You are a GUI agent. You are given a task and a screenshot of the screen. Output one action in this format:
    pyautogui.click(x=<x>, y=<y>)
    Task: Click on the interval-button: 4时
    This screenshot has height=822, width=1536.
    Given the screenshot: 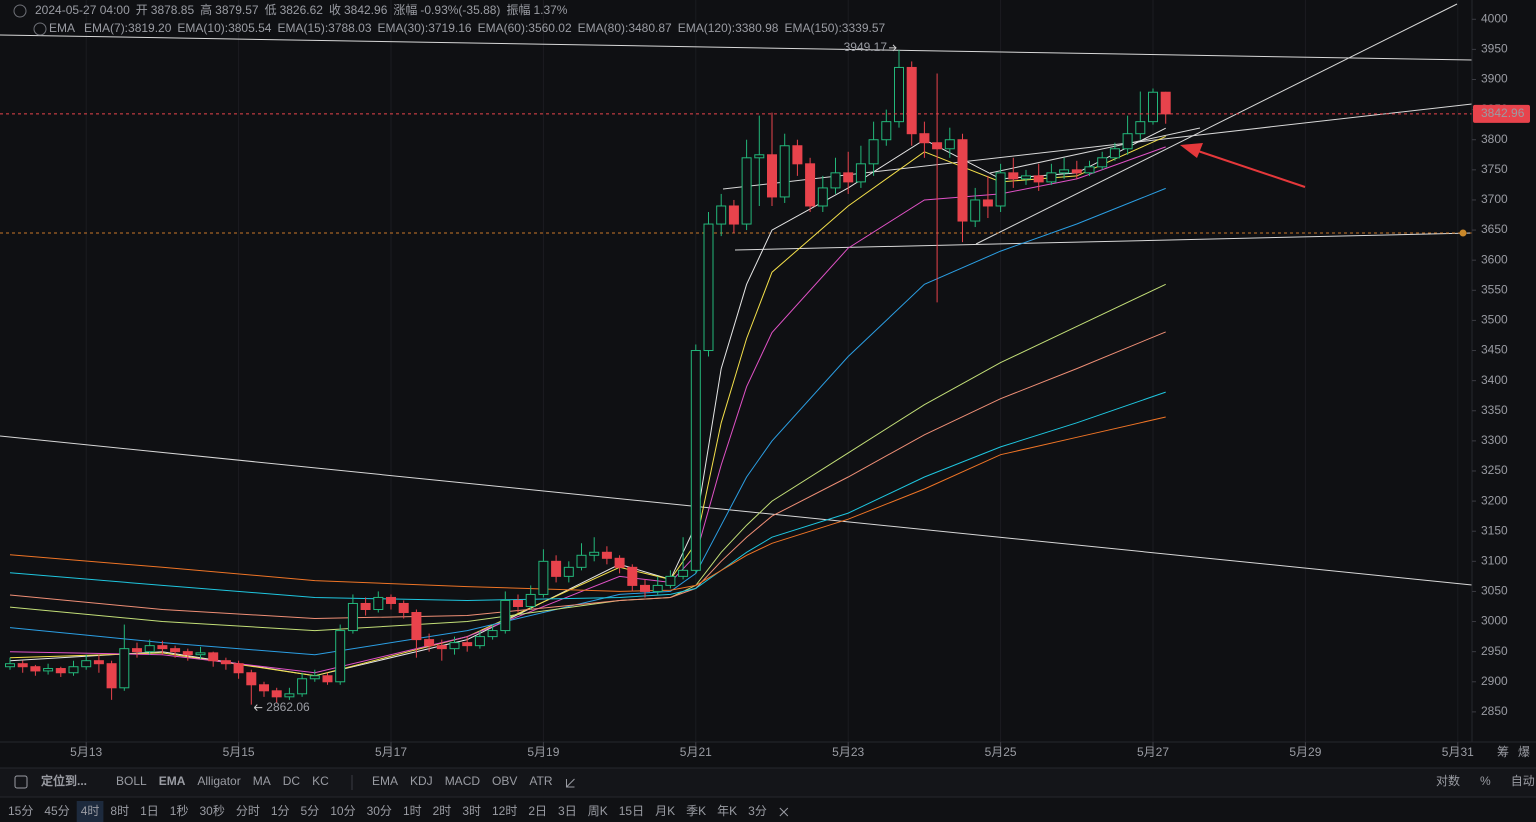 What is the action you would take?
    pyautogui.click(x=90, y=811)
    